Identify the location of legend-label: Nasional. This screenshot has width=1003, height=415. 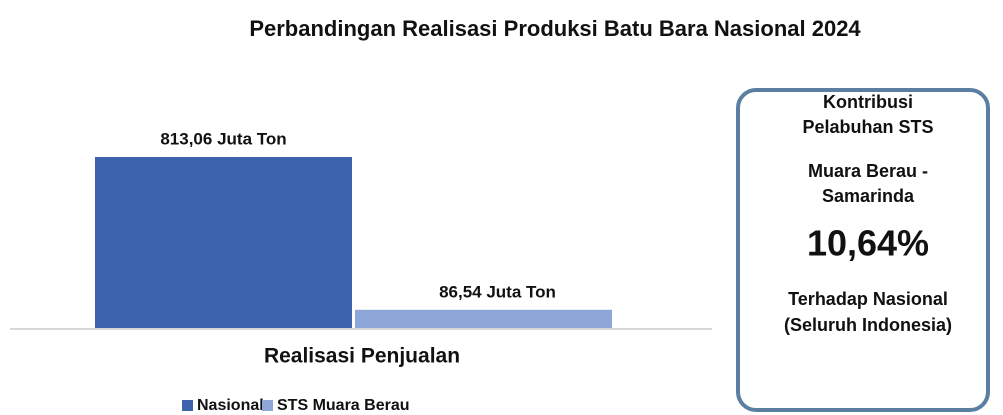
(230, 405).